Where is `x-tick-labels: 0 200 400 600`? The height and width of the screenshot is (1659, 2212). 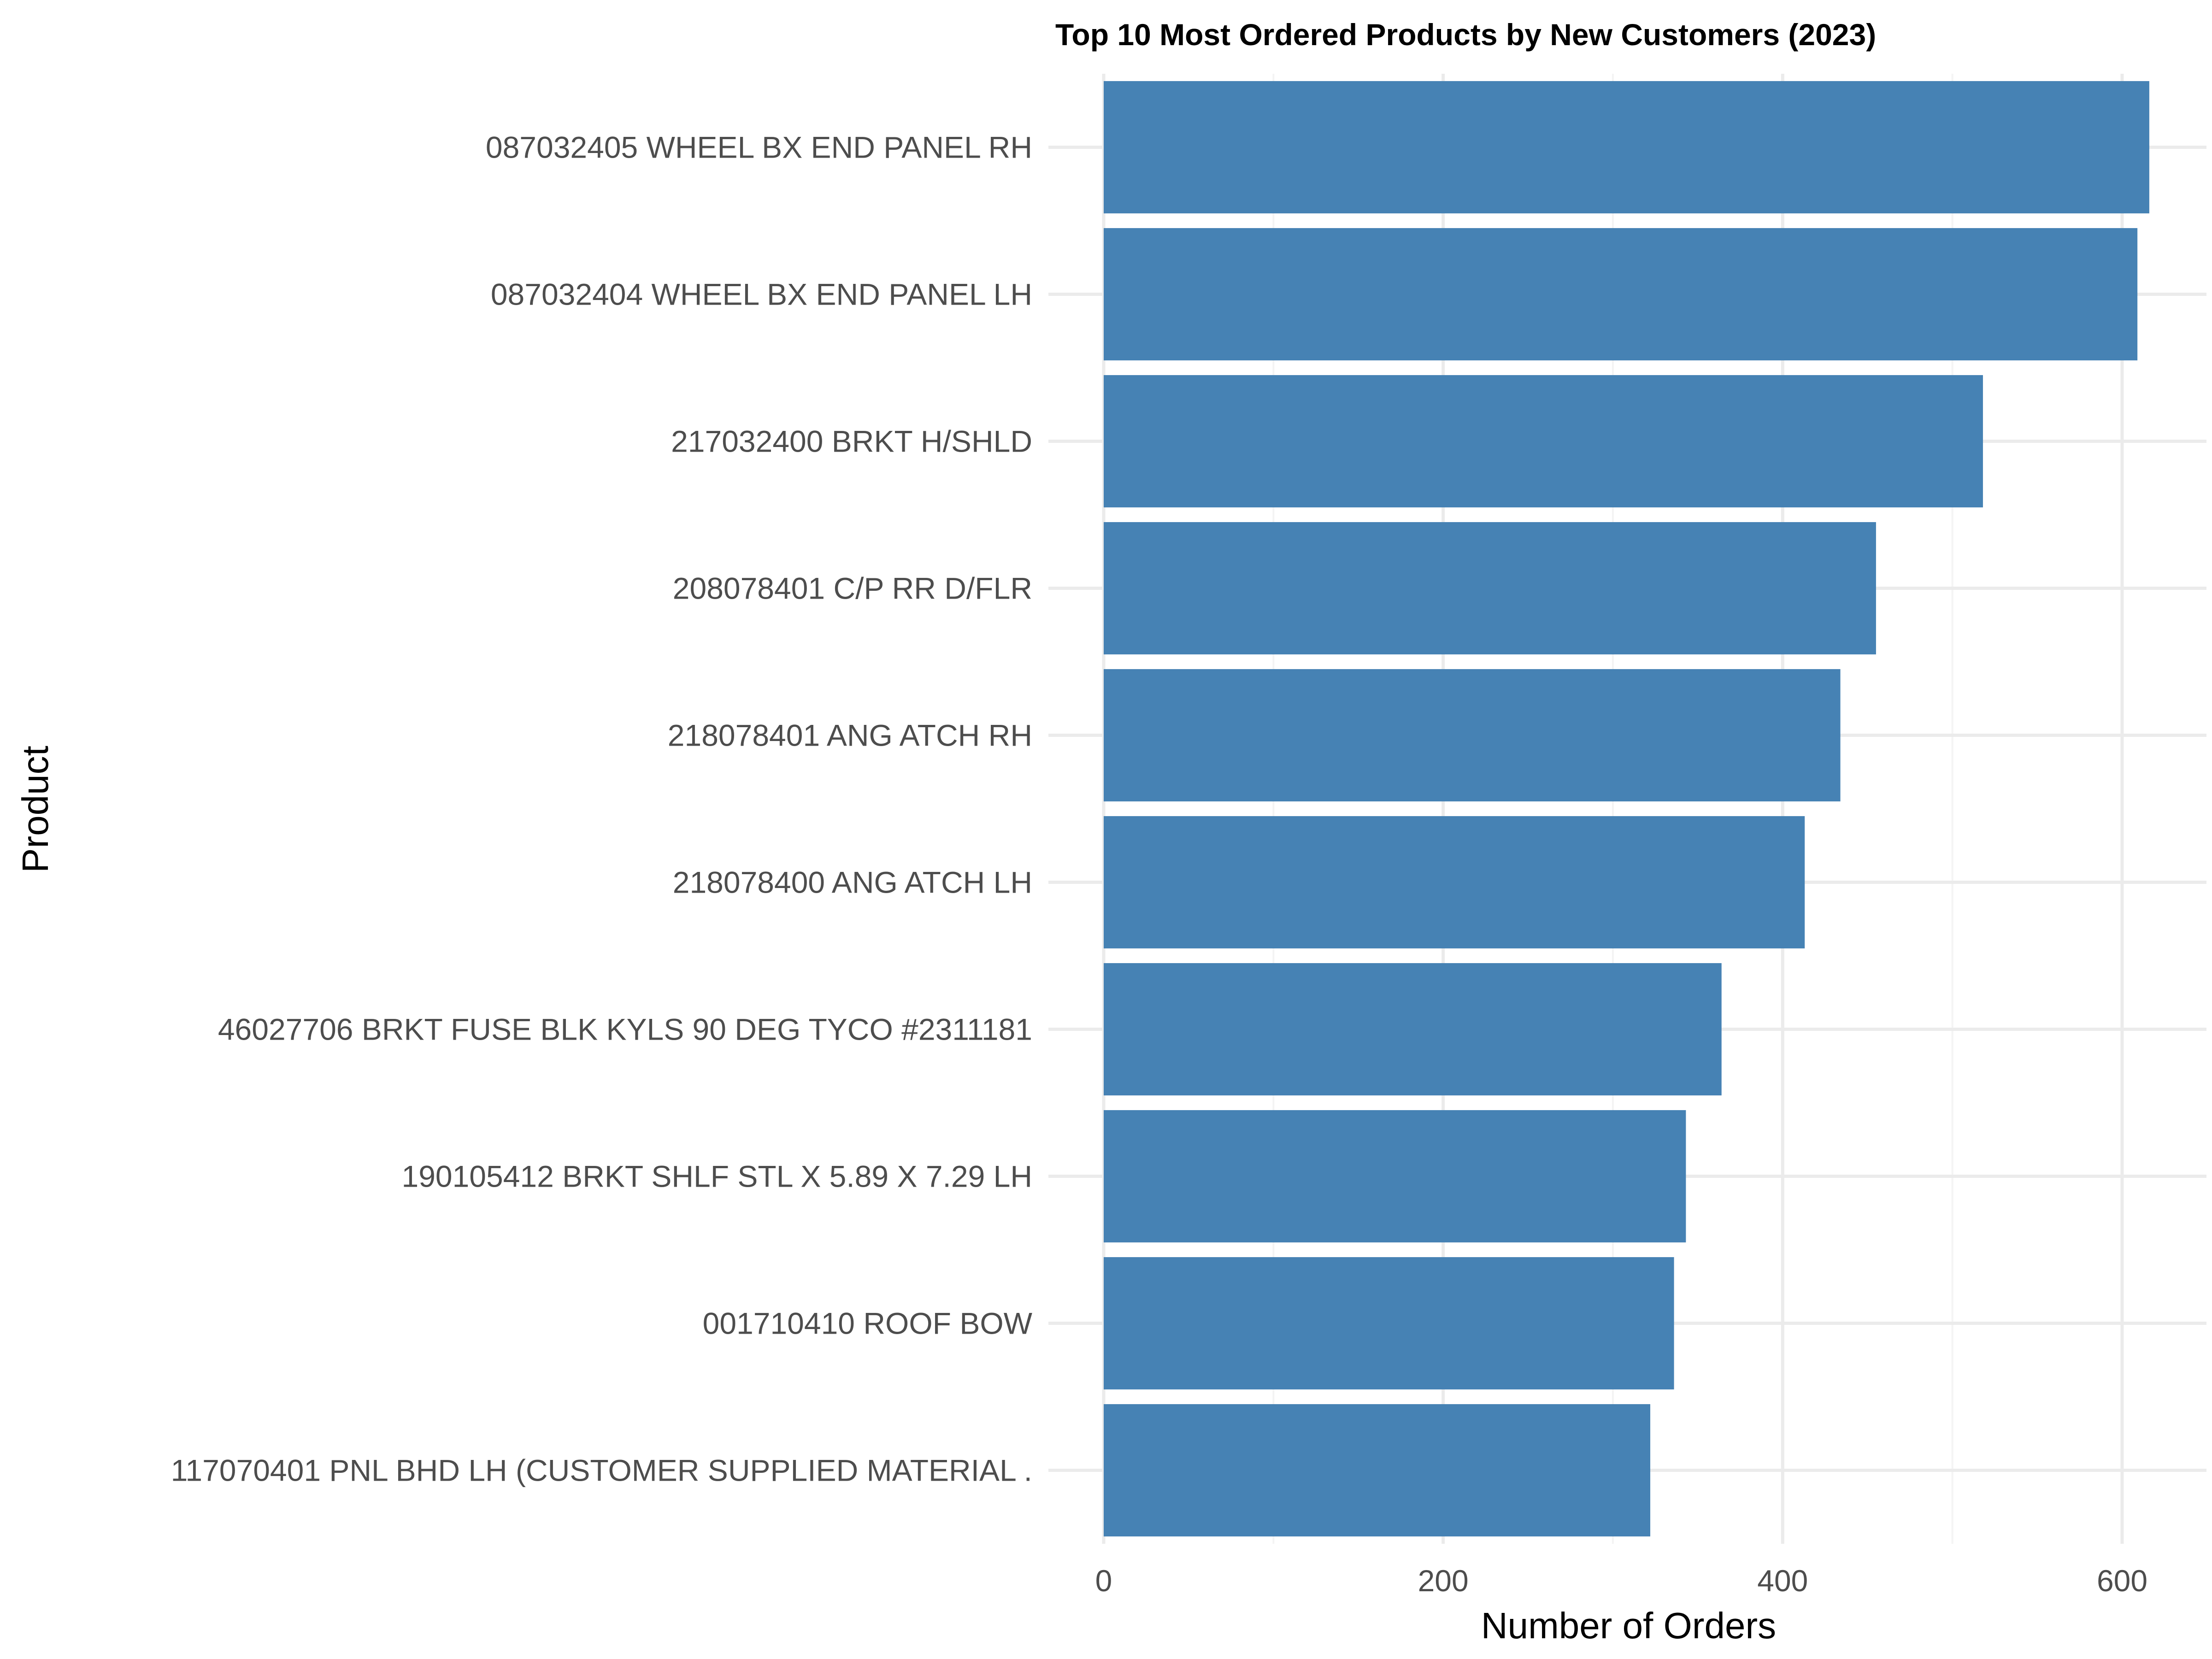 x-tick-labels: 0 200 400 600 is located at coordinates (1621, 1581).